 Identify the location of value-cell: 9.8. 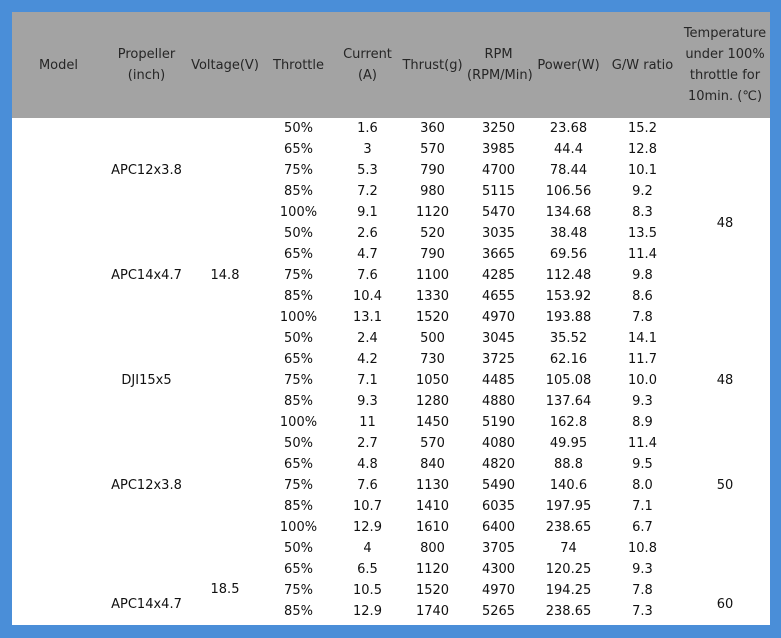
(642, 275).